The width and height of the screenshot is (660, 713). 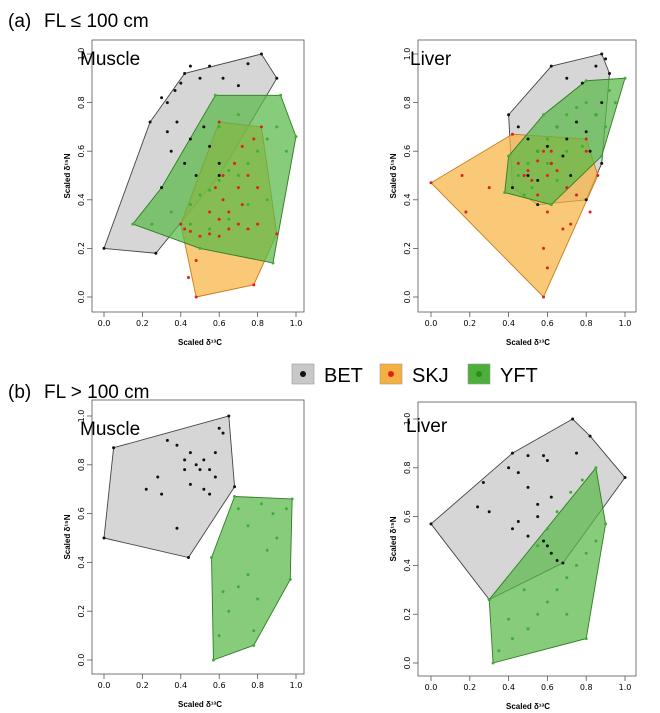 I want to click on y-axis-title: Scaled δ¹⁵N, so click(x=67, y=536).